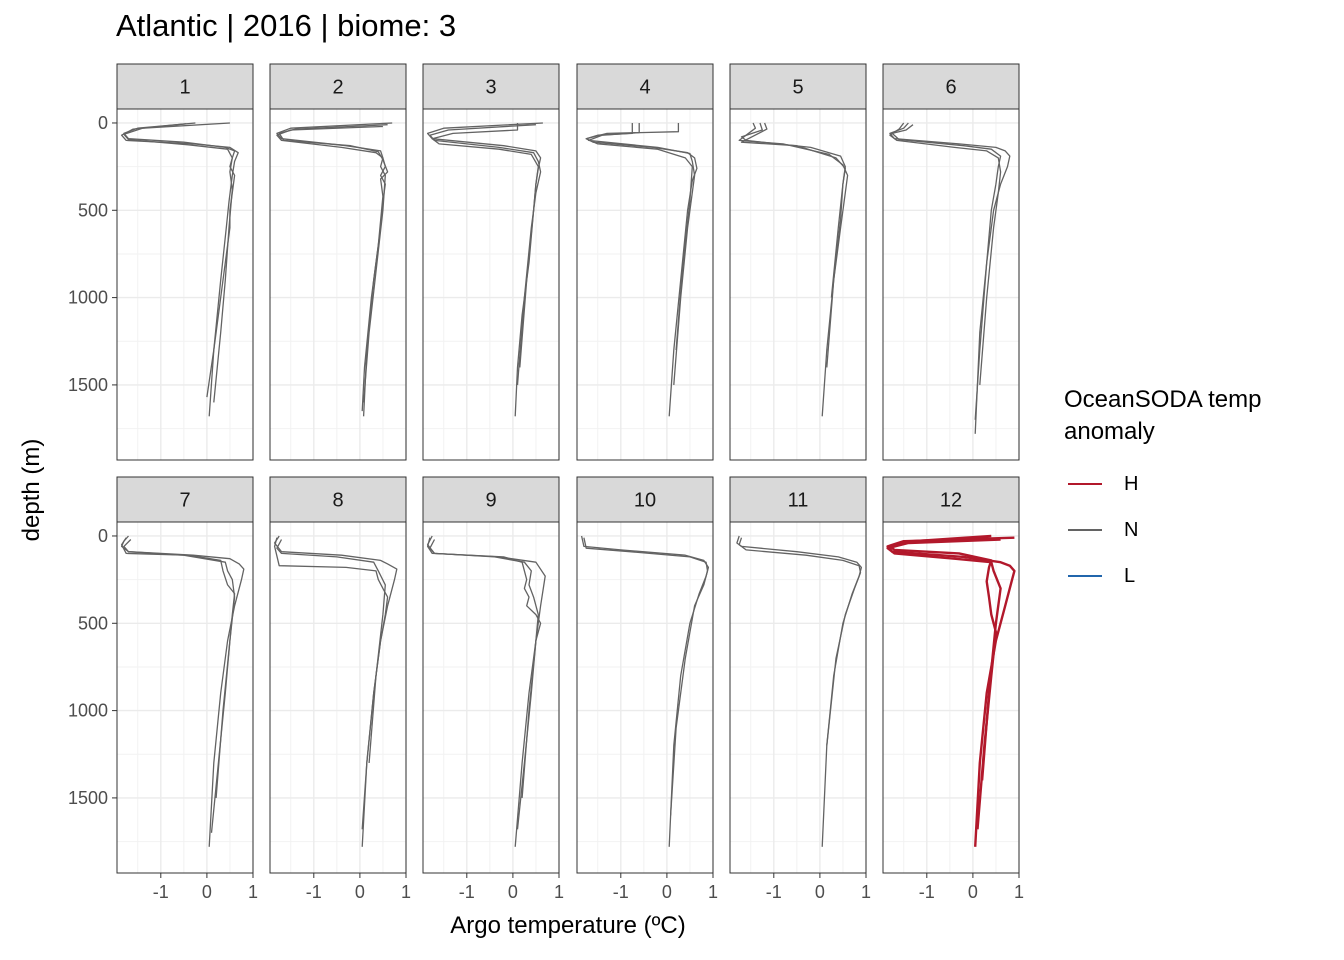 This screenshot has height=960, width=1344. I want to click on facet-strip-label: 12, so click(951, 501).